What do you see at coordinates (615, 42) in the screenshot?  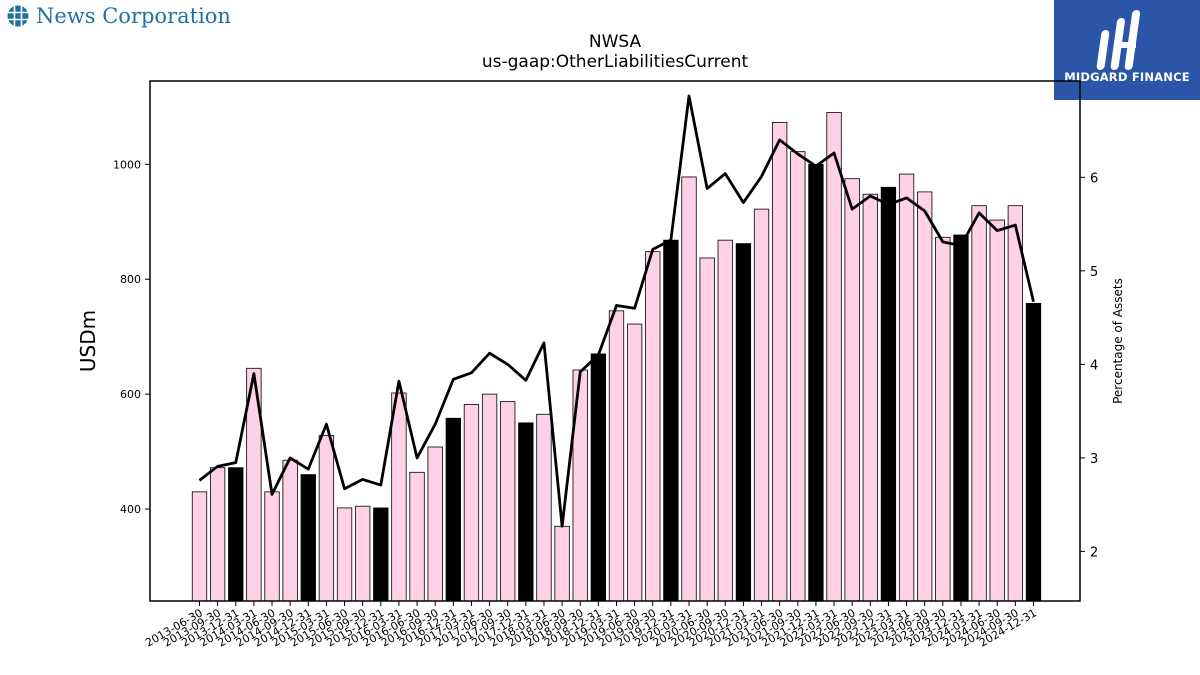 I see `chart-title: NWSA` at bounding box center [615, 42].